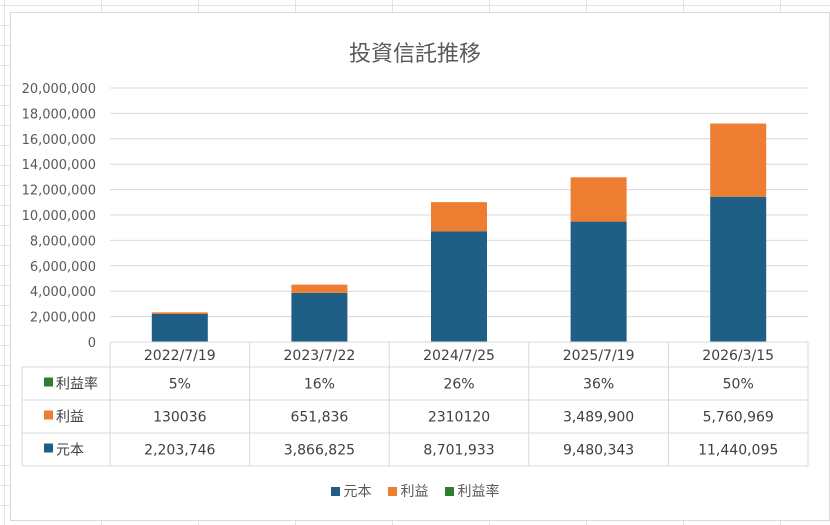 The width and height of the screenshot is (830, 525). Describe the element at coordinates (598, 418) in the screenshot. I see `table-cell: 3,489,900` at that location.